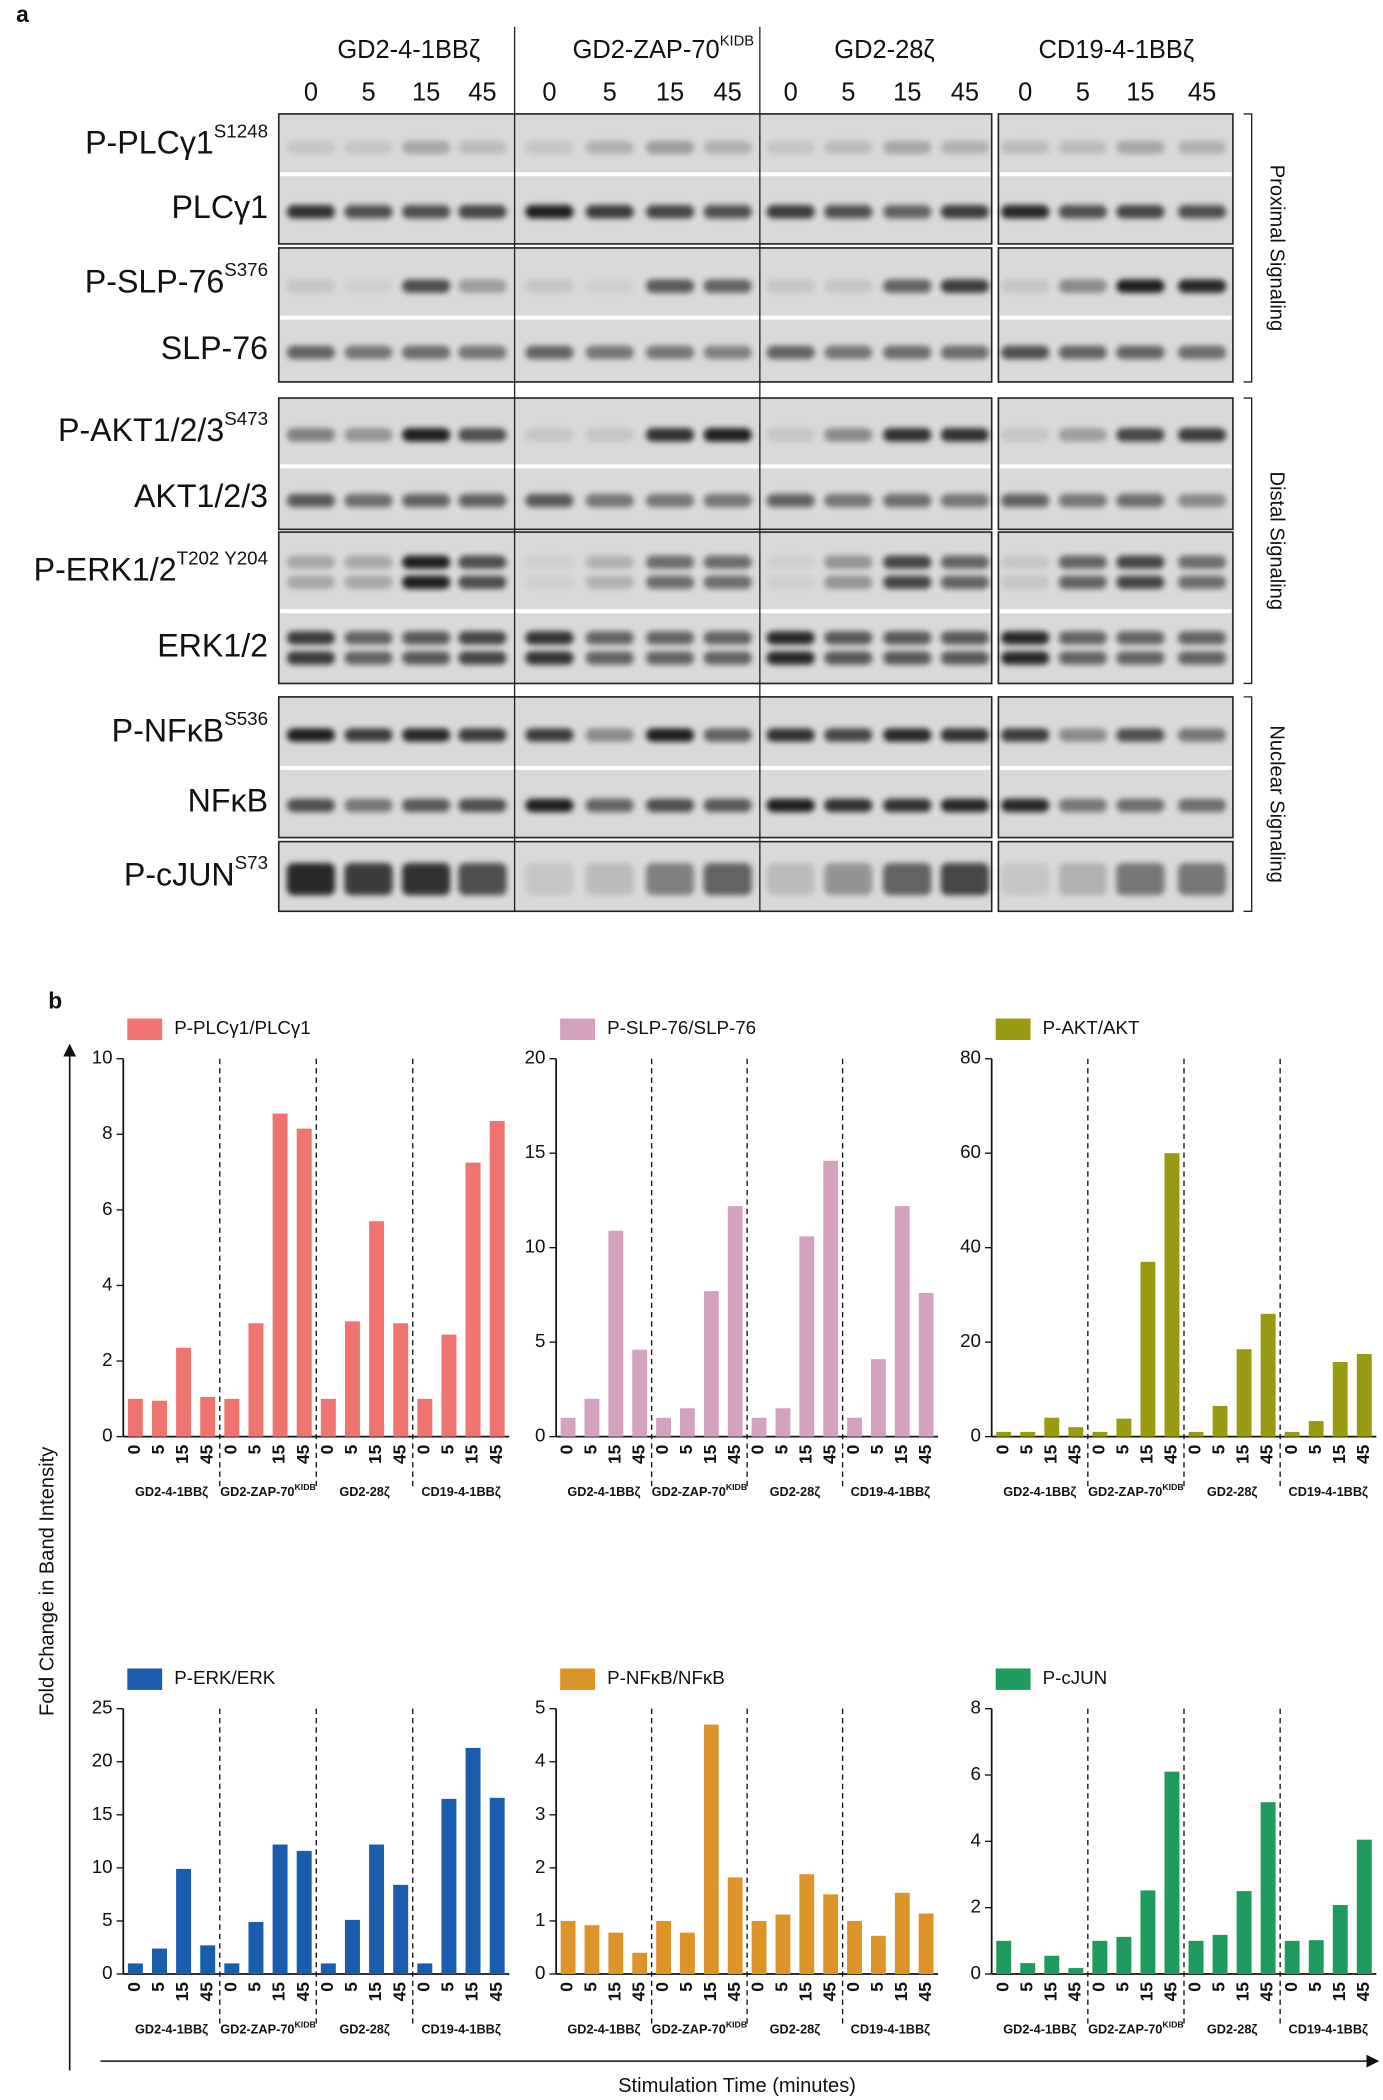 The height and width of the screenshot is (2100, 1383). Describe the element at coordinates (1276, 248) in the screenshot. I see `section-label: Proximal Signaling` at that location.